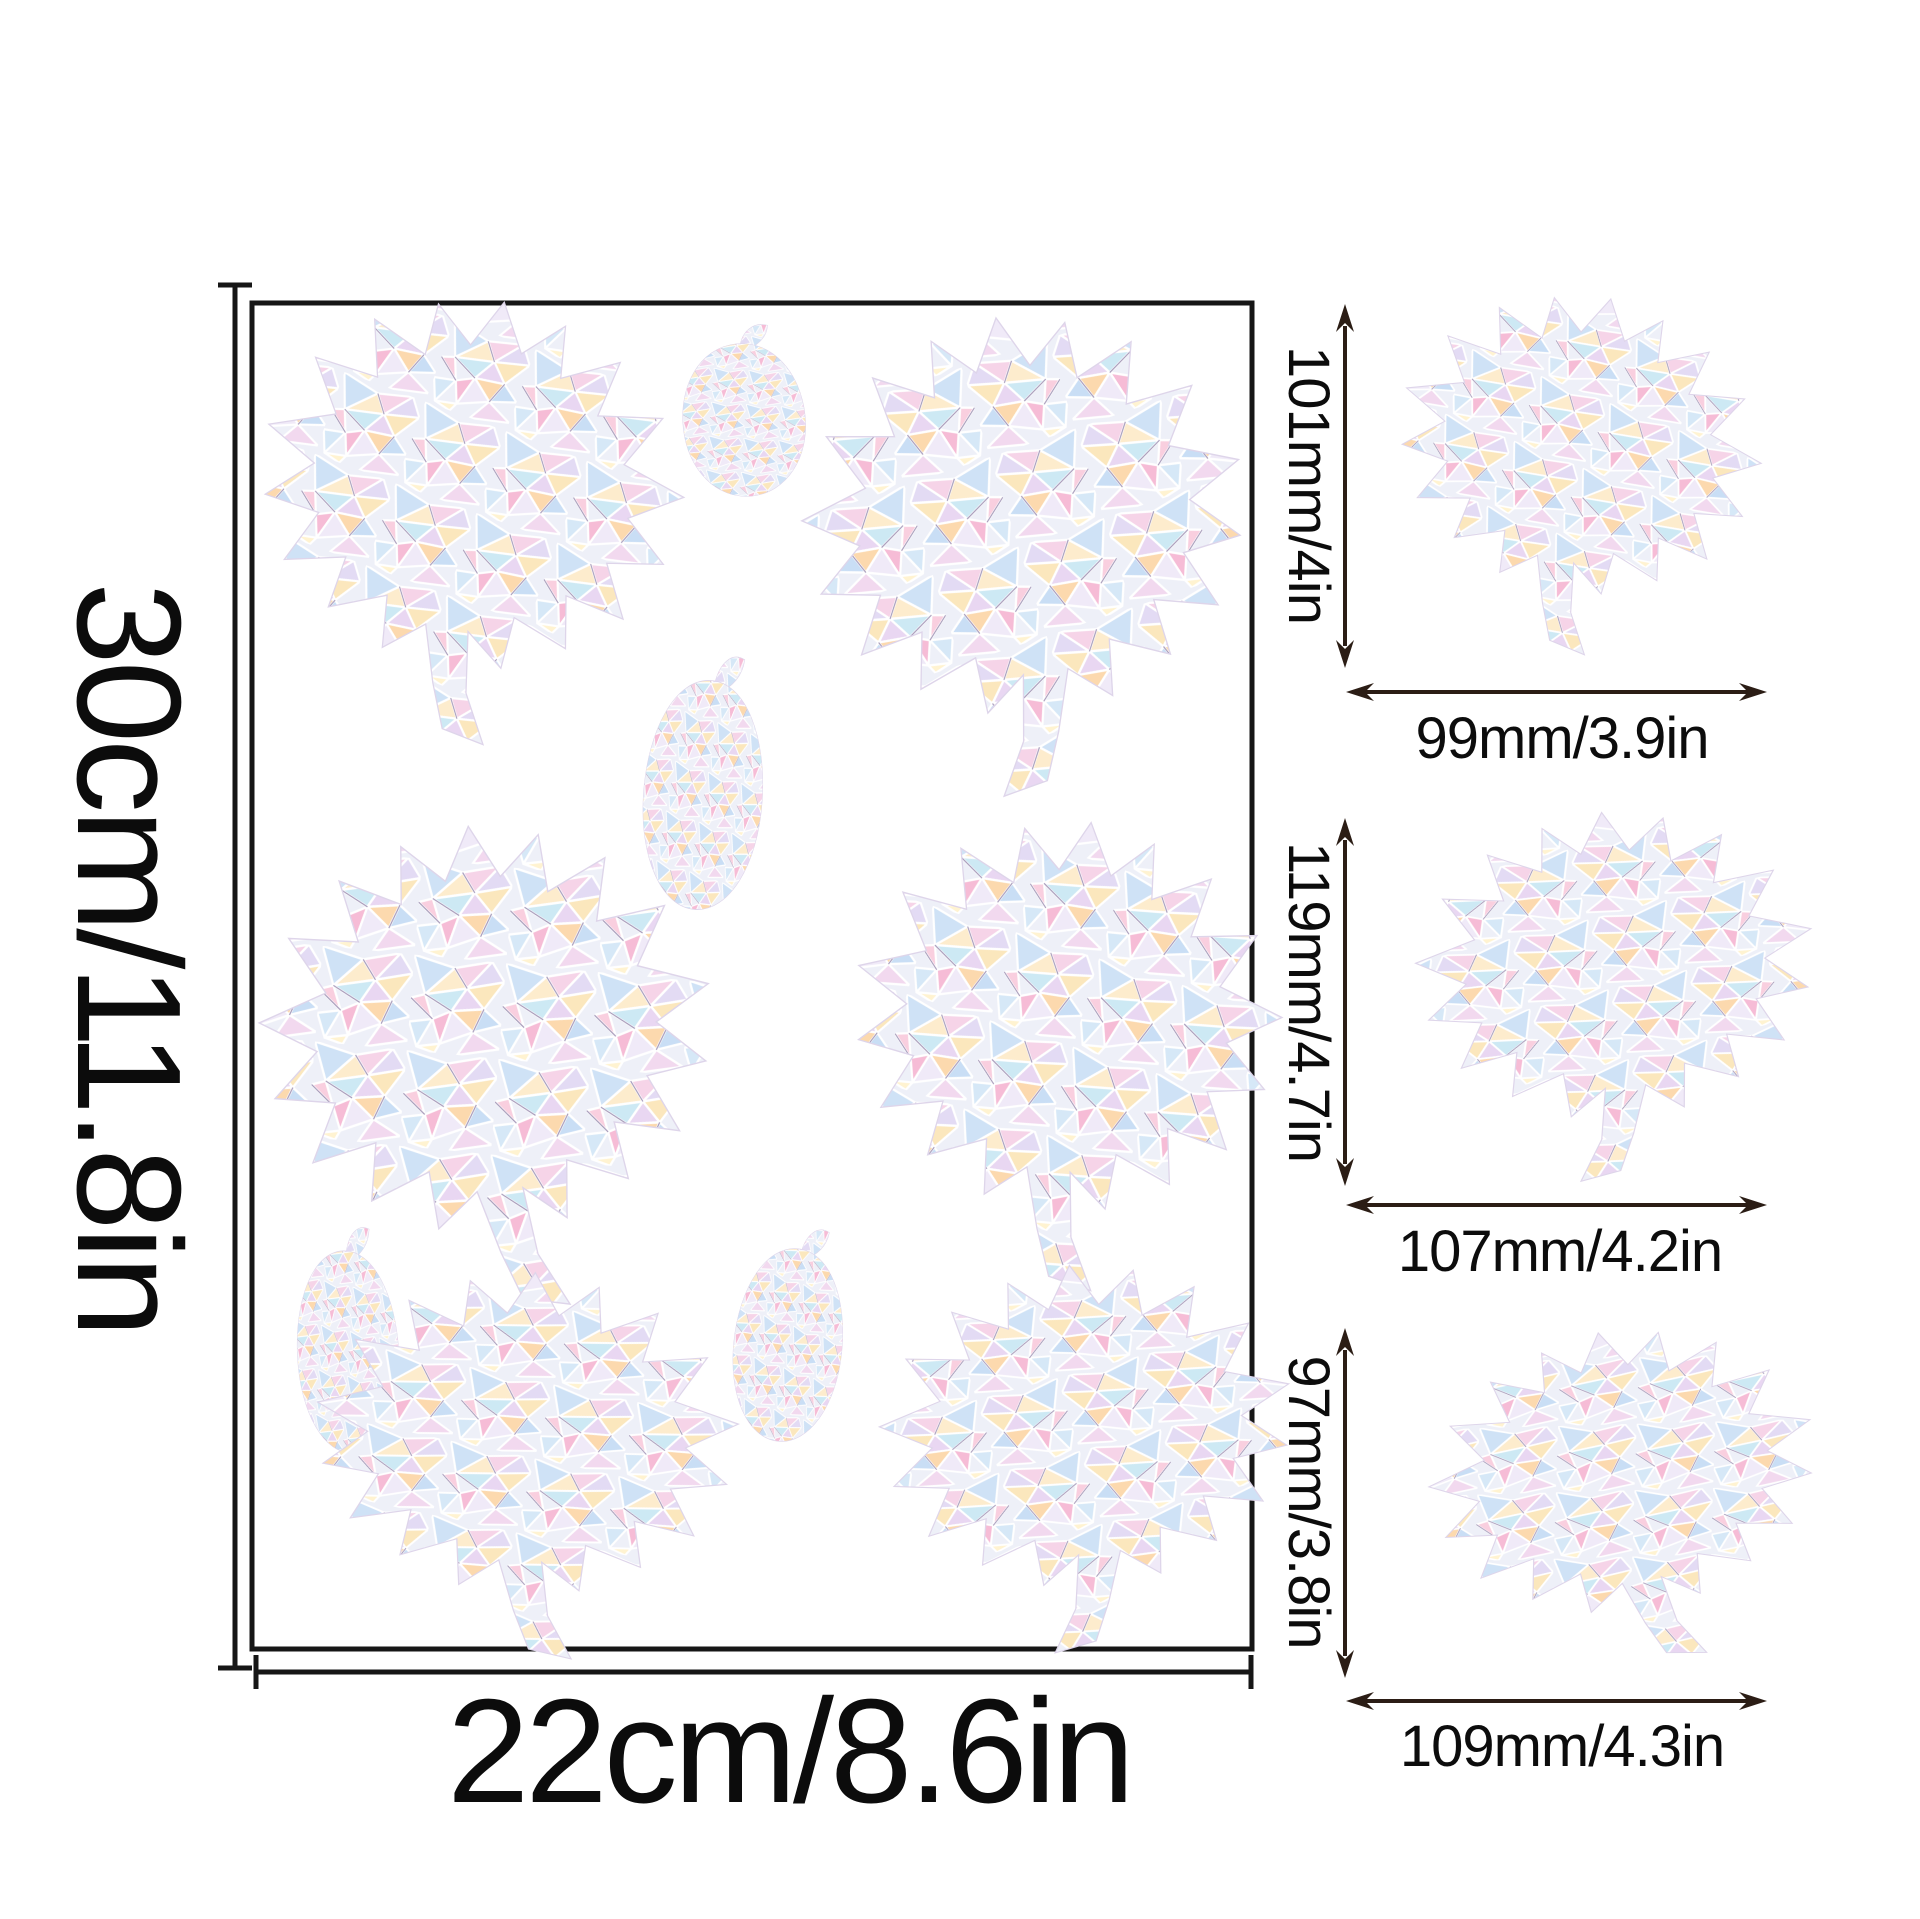  Describe the element at coordinates (128, 958) in the screenshot. I see `sheet-height-label: 30cm/11.8in` at that location.